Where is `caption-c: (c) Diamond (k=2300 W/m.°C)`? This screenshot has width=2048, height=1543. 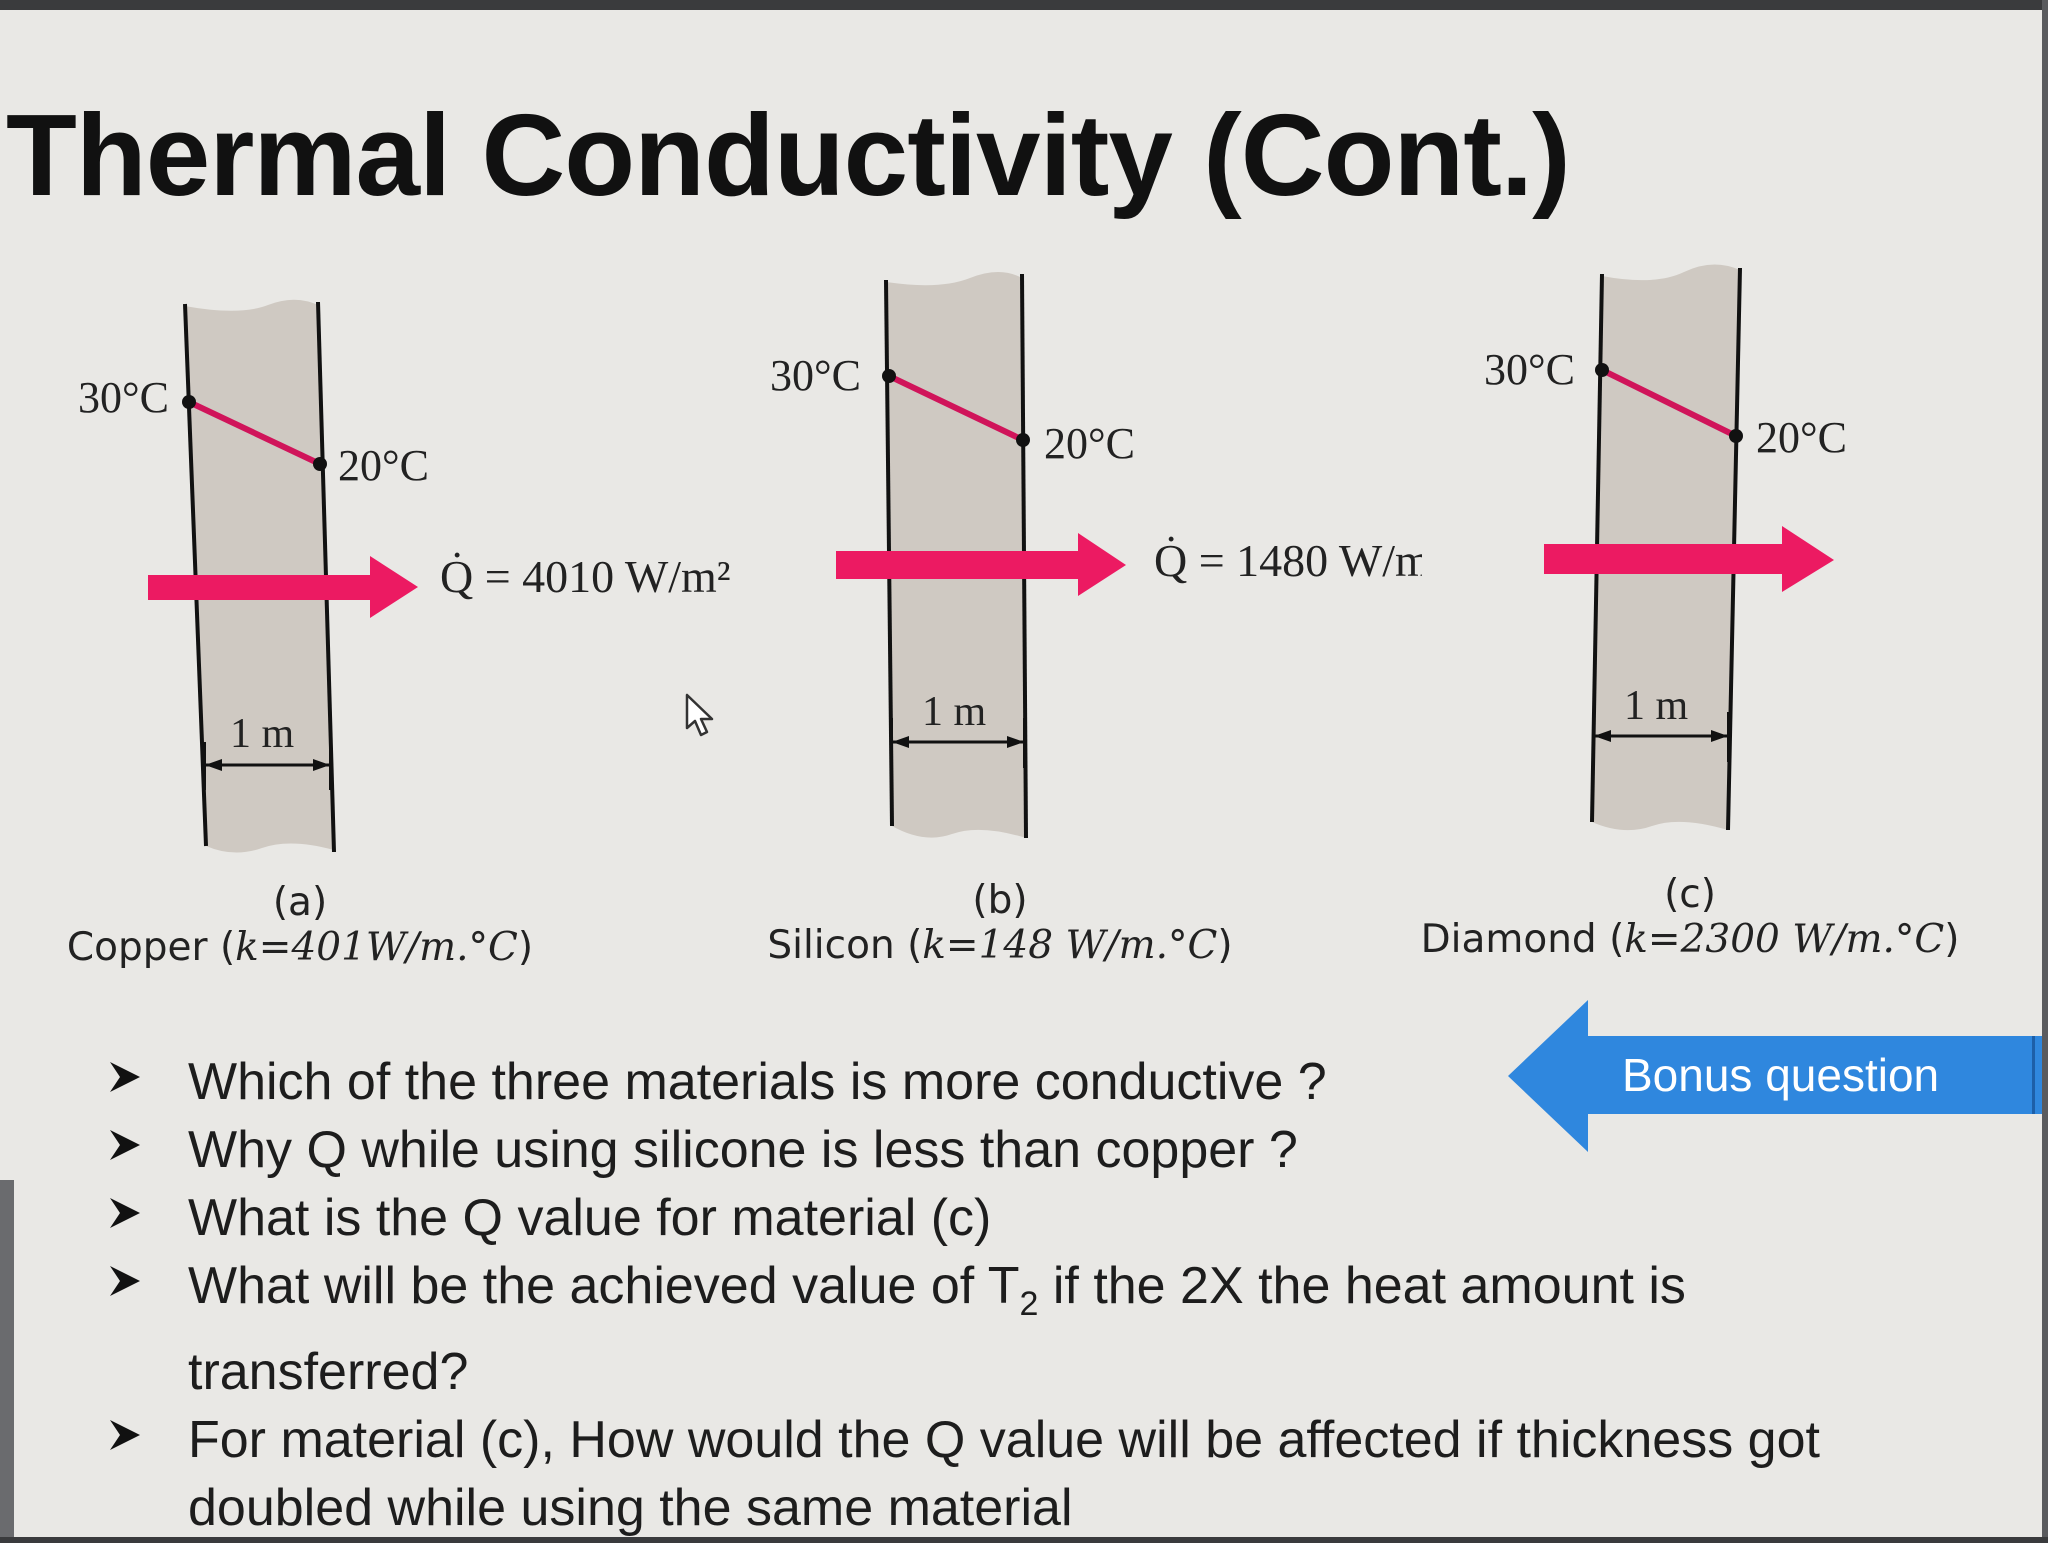
caption-c: (c) Diamond (k=2300 W/m.°C) is located at coordinates (1690, 917).